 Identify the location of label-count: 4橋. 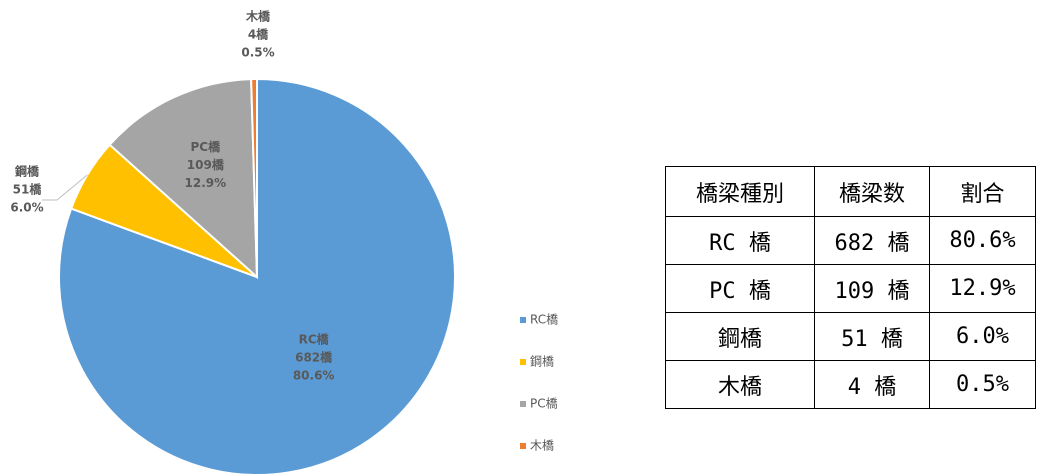
(258, 34).